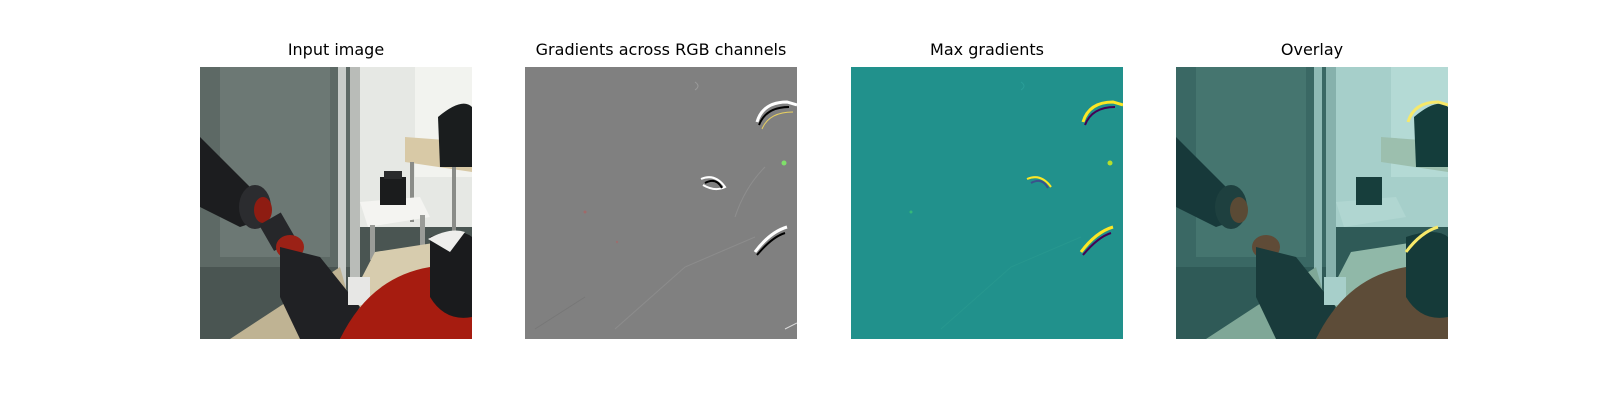  What do you see at coordinates (661, 49) in the screenshot?
I see `panel-title: Gradients across RGB channels` at bounding box center [661, 49].